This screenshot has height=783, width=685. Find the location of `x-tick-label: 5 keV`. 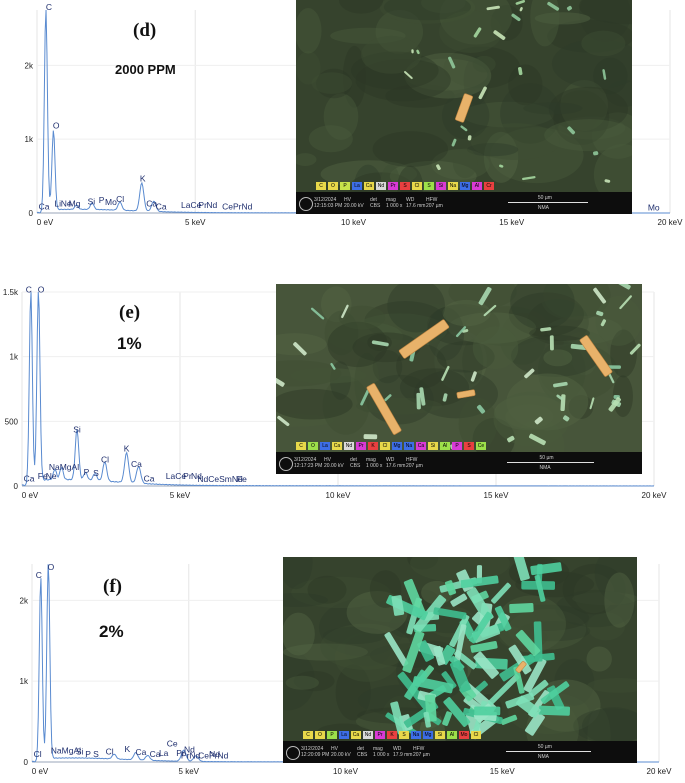

x-tick-label: 5 keV is located at coordinates (189, 771).